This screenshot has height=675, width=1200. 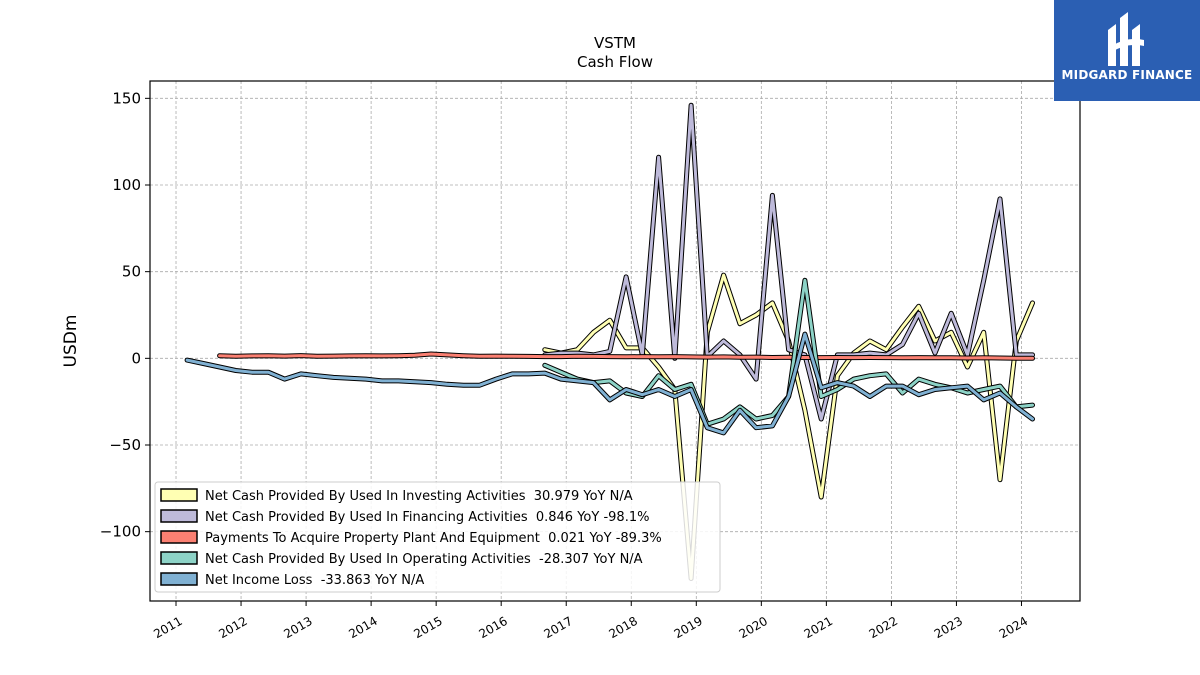 I want to click on x-tick-label: 2016, so click(x=492, y=627).